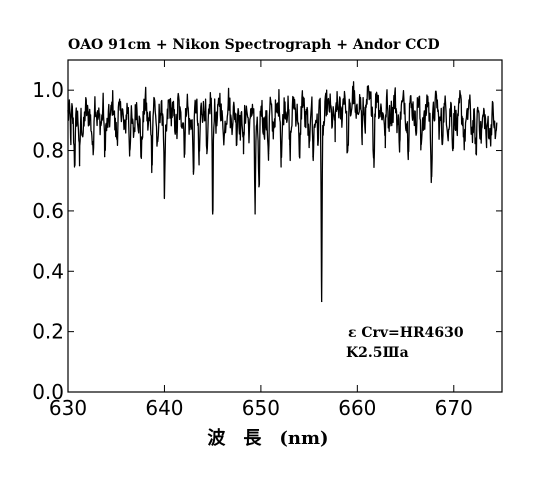 The image size is (533, 482). Describe the element at coordinates (48, 211) in the screenshot. I see `y-tick-label: 0.6` at that location.